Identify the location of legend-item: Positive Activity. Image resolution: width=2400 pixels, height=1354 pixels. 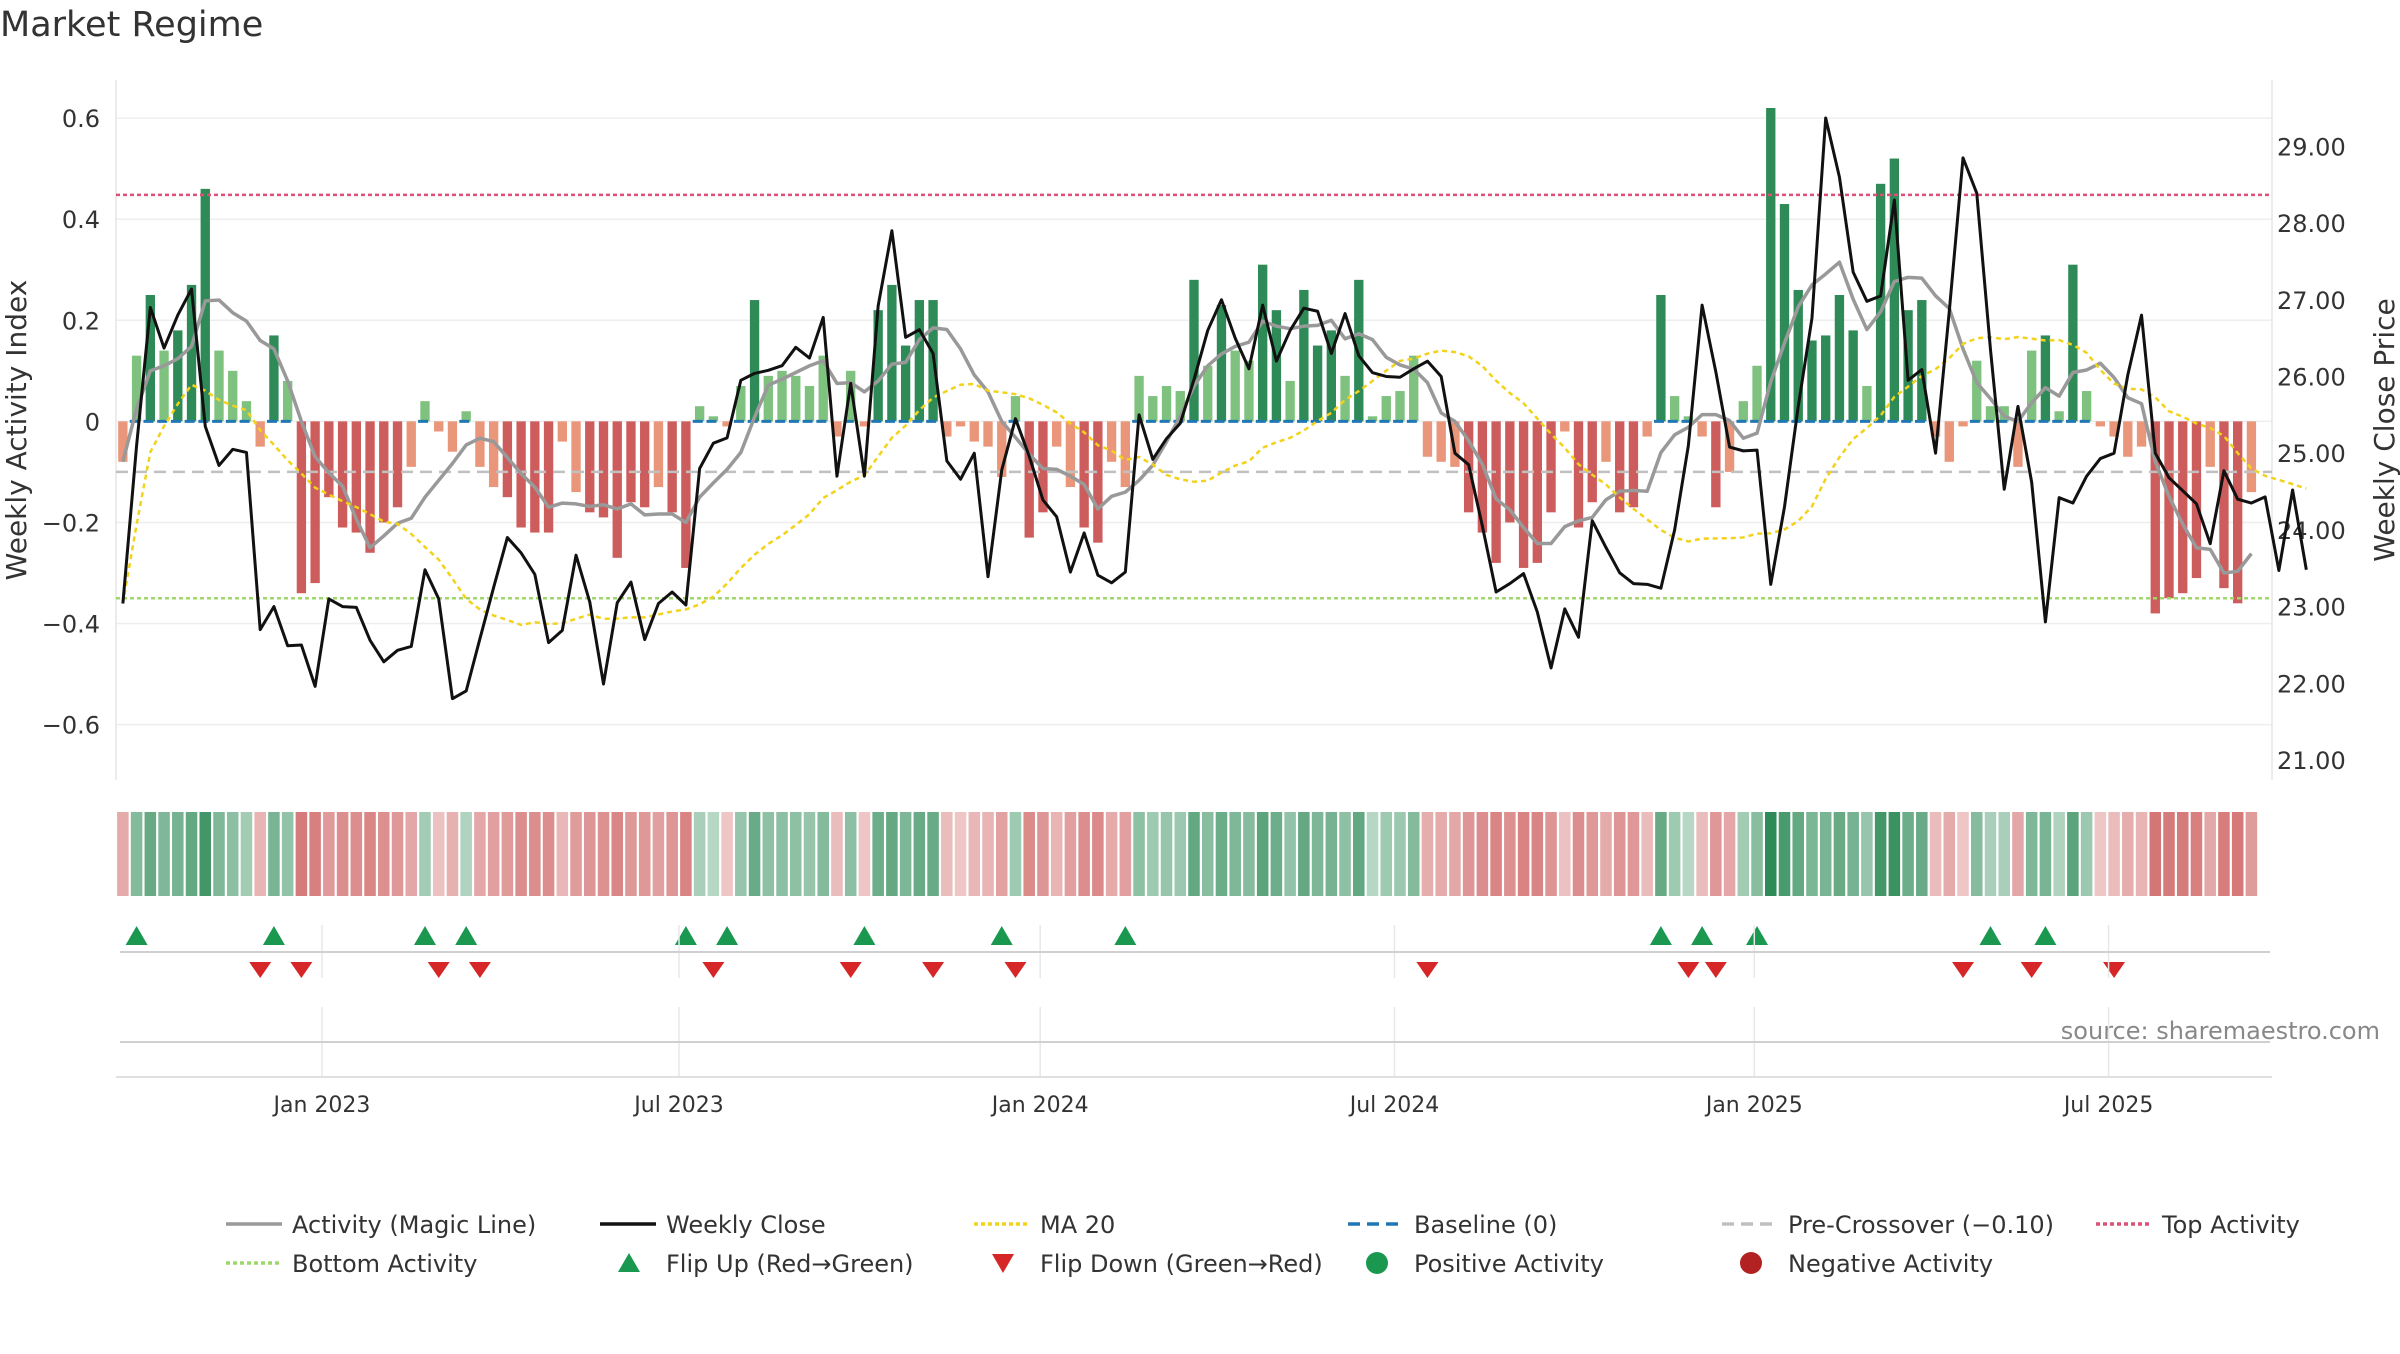
(1485, 1264).